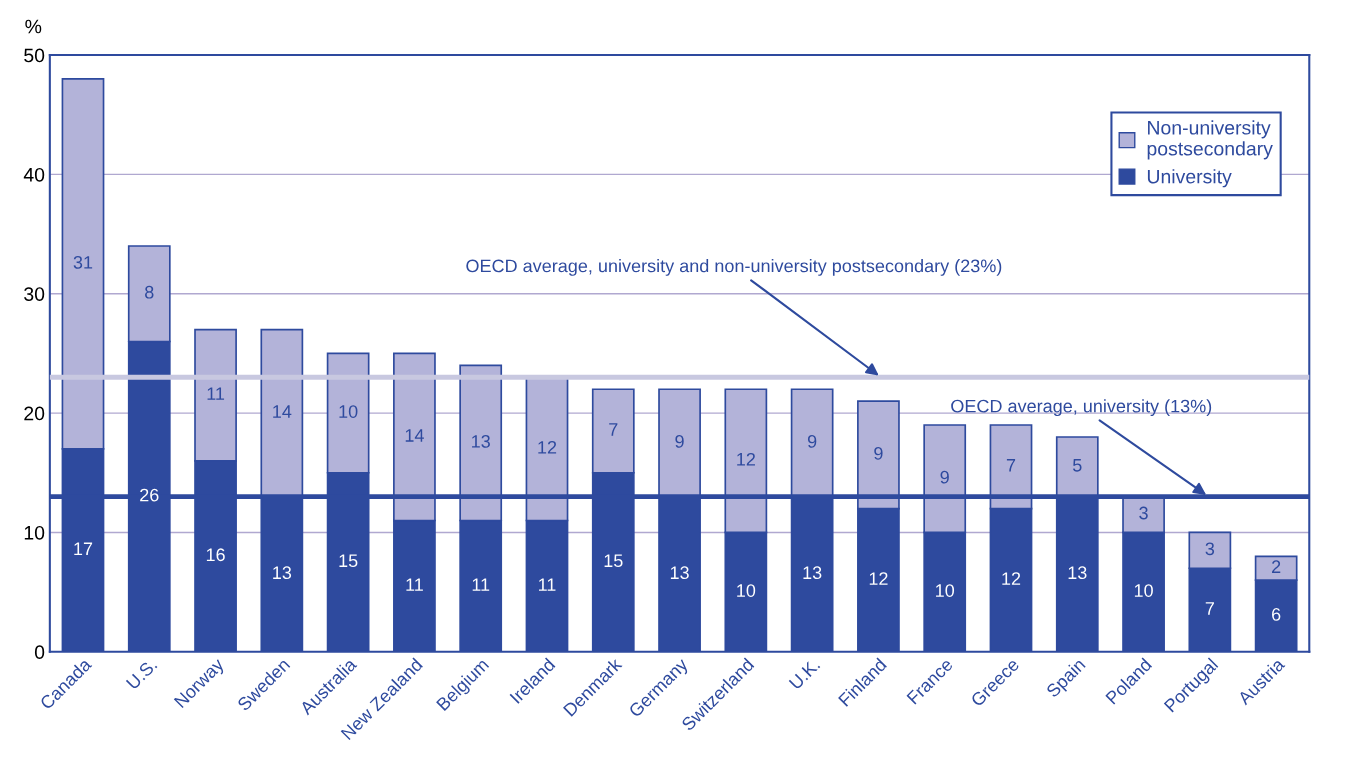  Describe the element at coordinates (34, 174) in the screenshot. I see `y-tick-label: 40` at that location.